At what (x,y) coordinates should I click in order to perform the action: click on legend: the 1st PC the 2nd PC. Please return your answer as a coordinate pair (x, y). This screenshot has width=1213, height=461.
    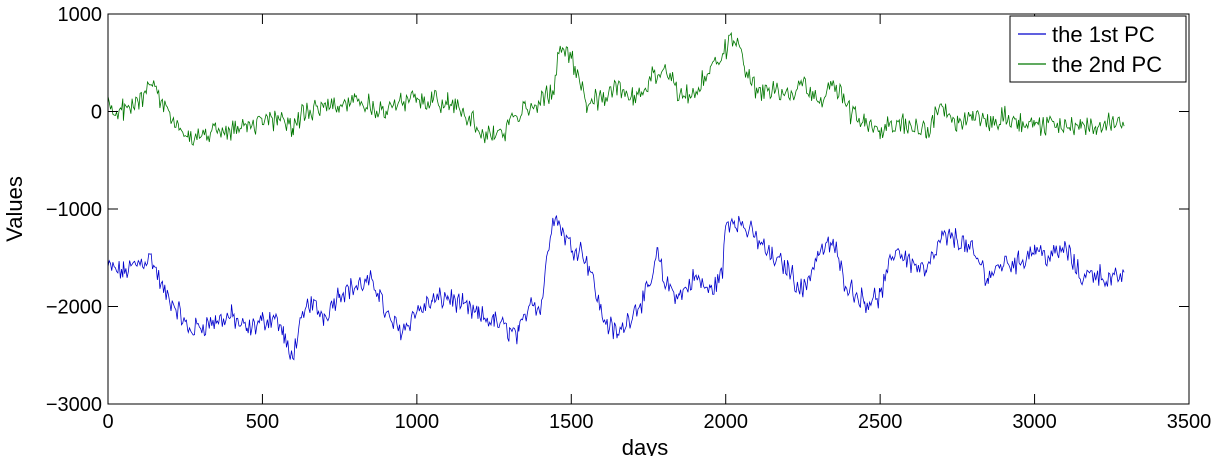
    Looking at the image, I should click on (1098, 49).